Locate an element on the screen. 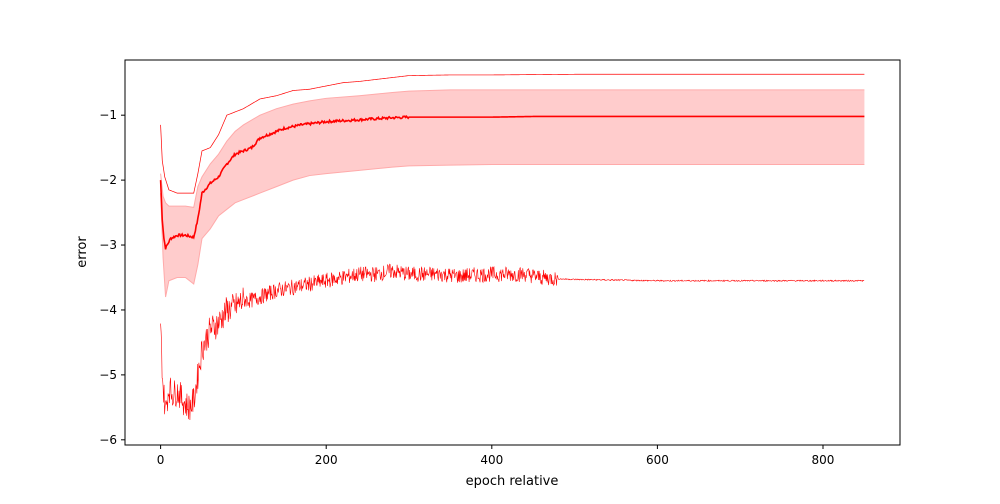  x-axis-ticks: 0 200 400 600 800 is located at coordinates (496, 456).